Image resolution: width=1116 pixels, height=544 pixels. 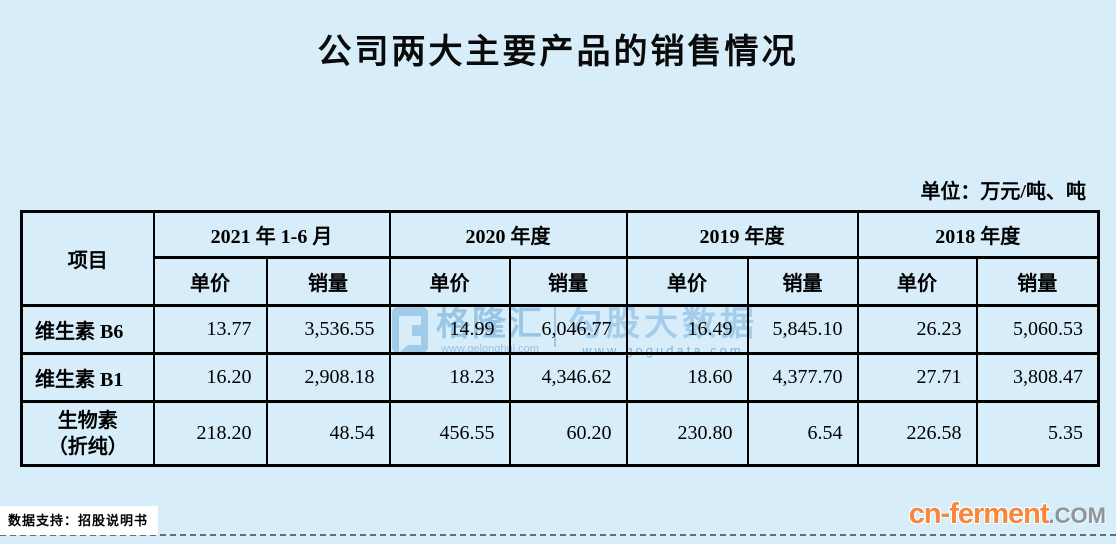 I want to click on cell-value: 48.54, so click(x=328, y=433).